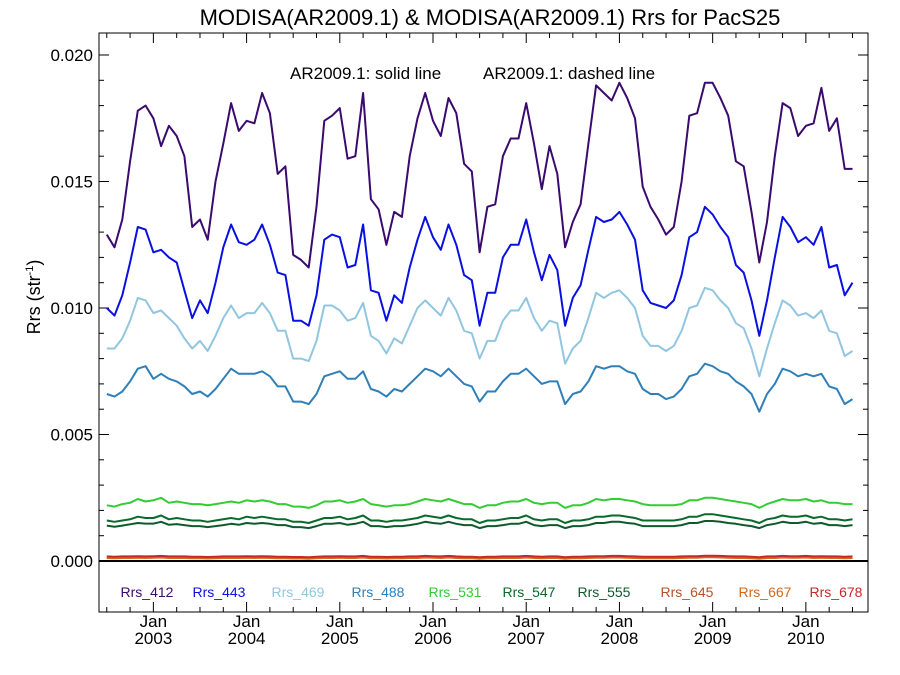  What do you see at coordinates (620, 638) in the screenshot?
I see `x-tick-label-year: 2008` at bounding box center [620, 638].